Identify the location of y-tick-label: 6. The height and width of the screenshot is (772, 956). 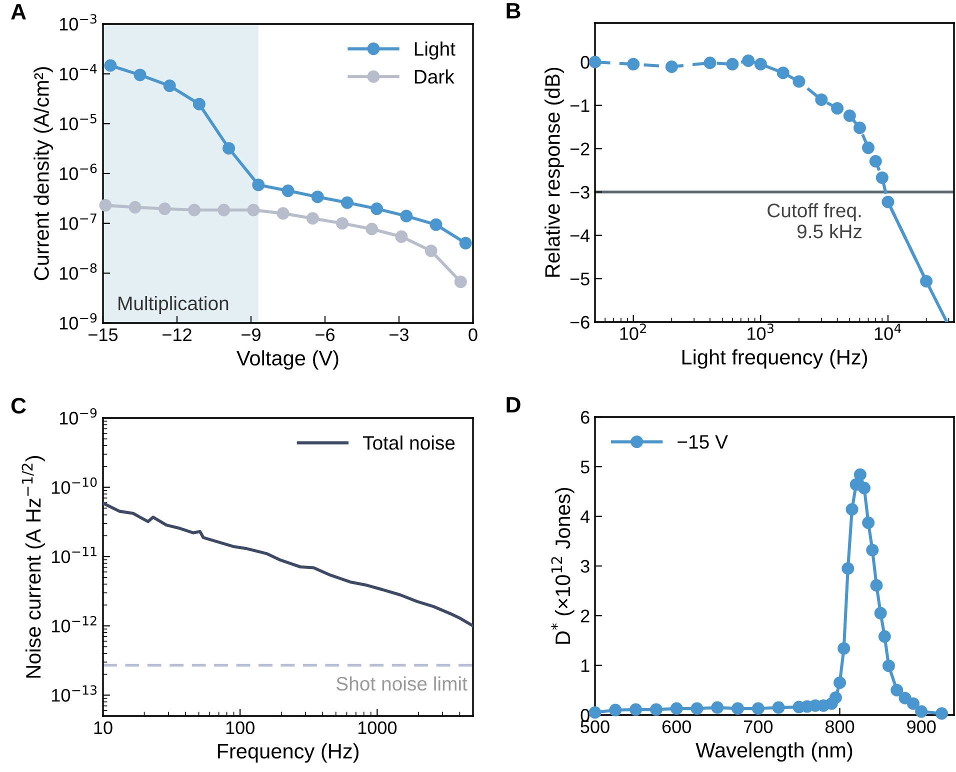
(585, 417).